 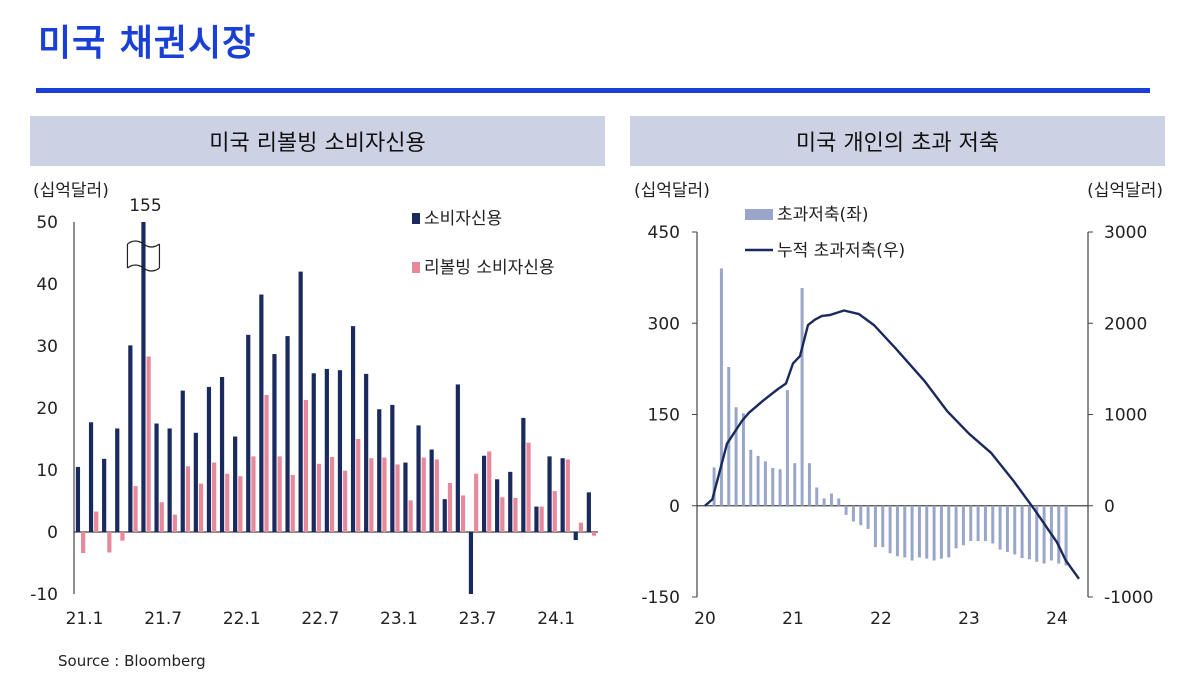 What do you see at coordinates (132, 661) in the screenshot?
I see `source-note: Source : Bloomberg` at bounding box center [132, 661].